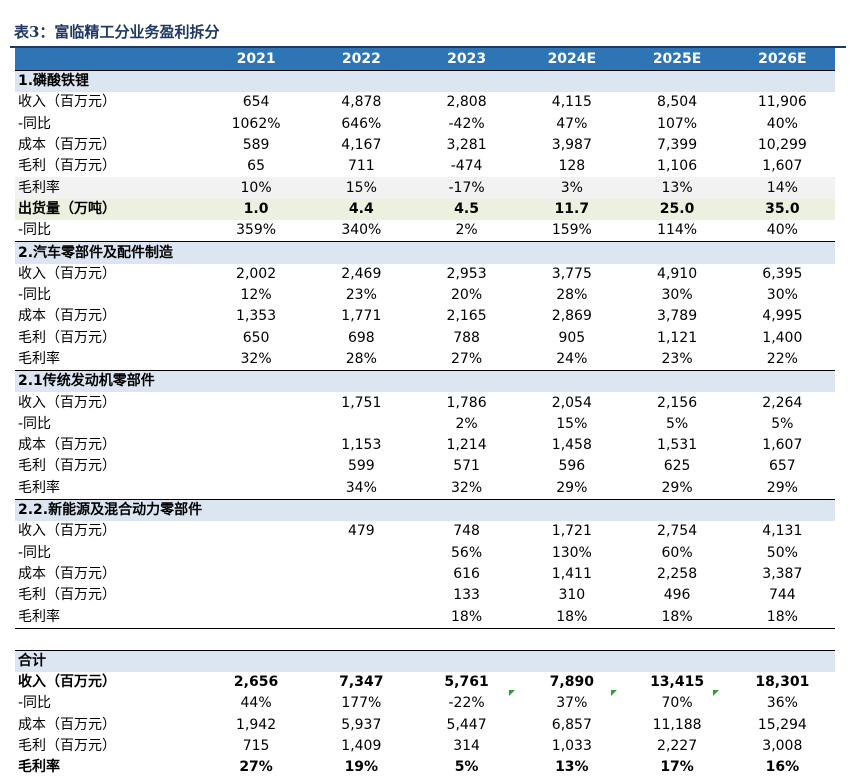 The width and height of the screenshot is (864, 779). What do you see at coordinates (67, 573) in the screenshot?
I see `row-label: 成本（百万元）` at bounding box center [67, 573].